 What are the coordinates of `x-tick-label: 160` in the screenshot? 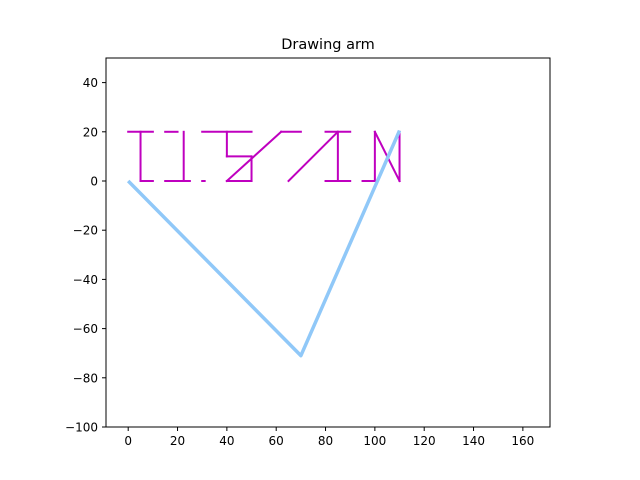 It's located at (522, 441).